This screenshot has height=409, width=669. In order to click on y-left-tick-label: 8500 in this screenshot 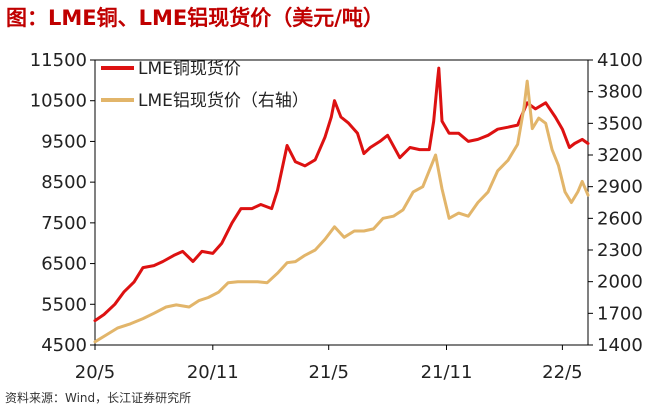, I will do `click(64, 182)`.